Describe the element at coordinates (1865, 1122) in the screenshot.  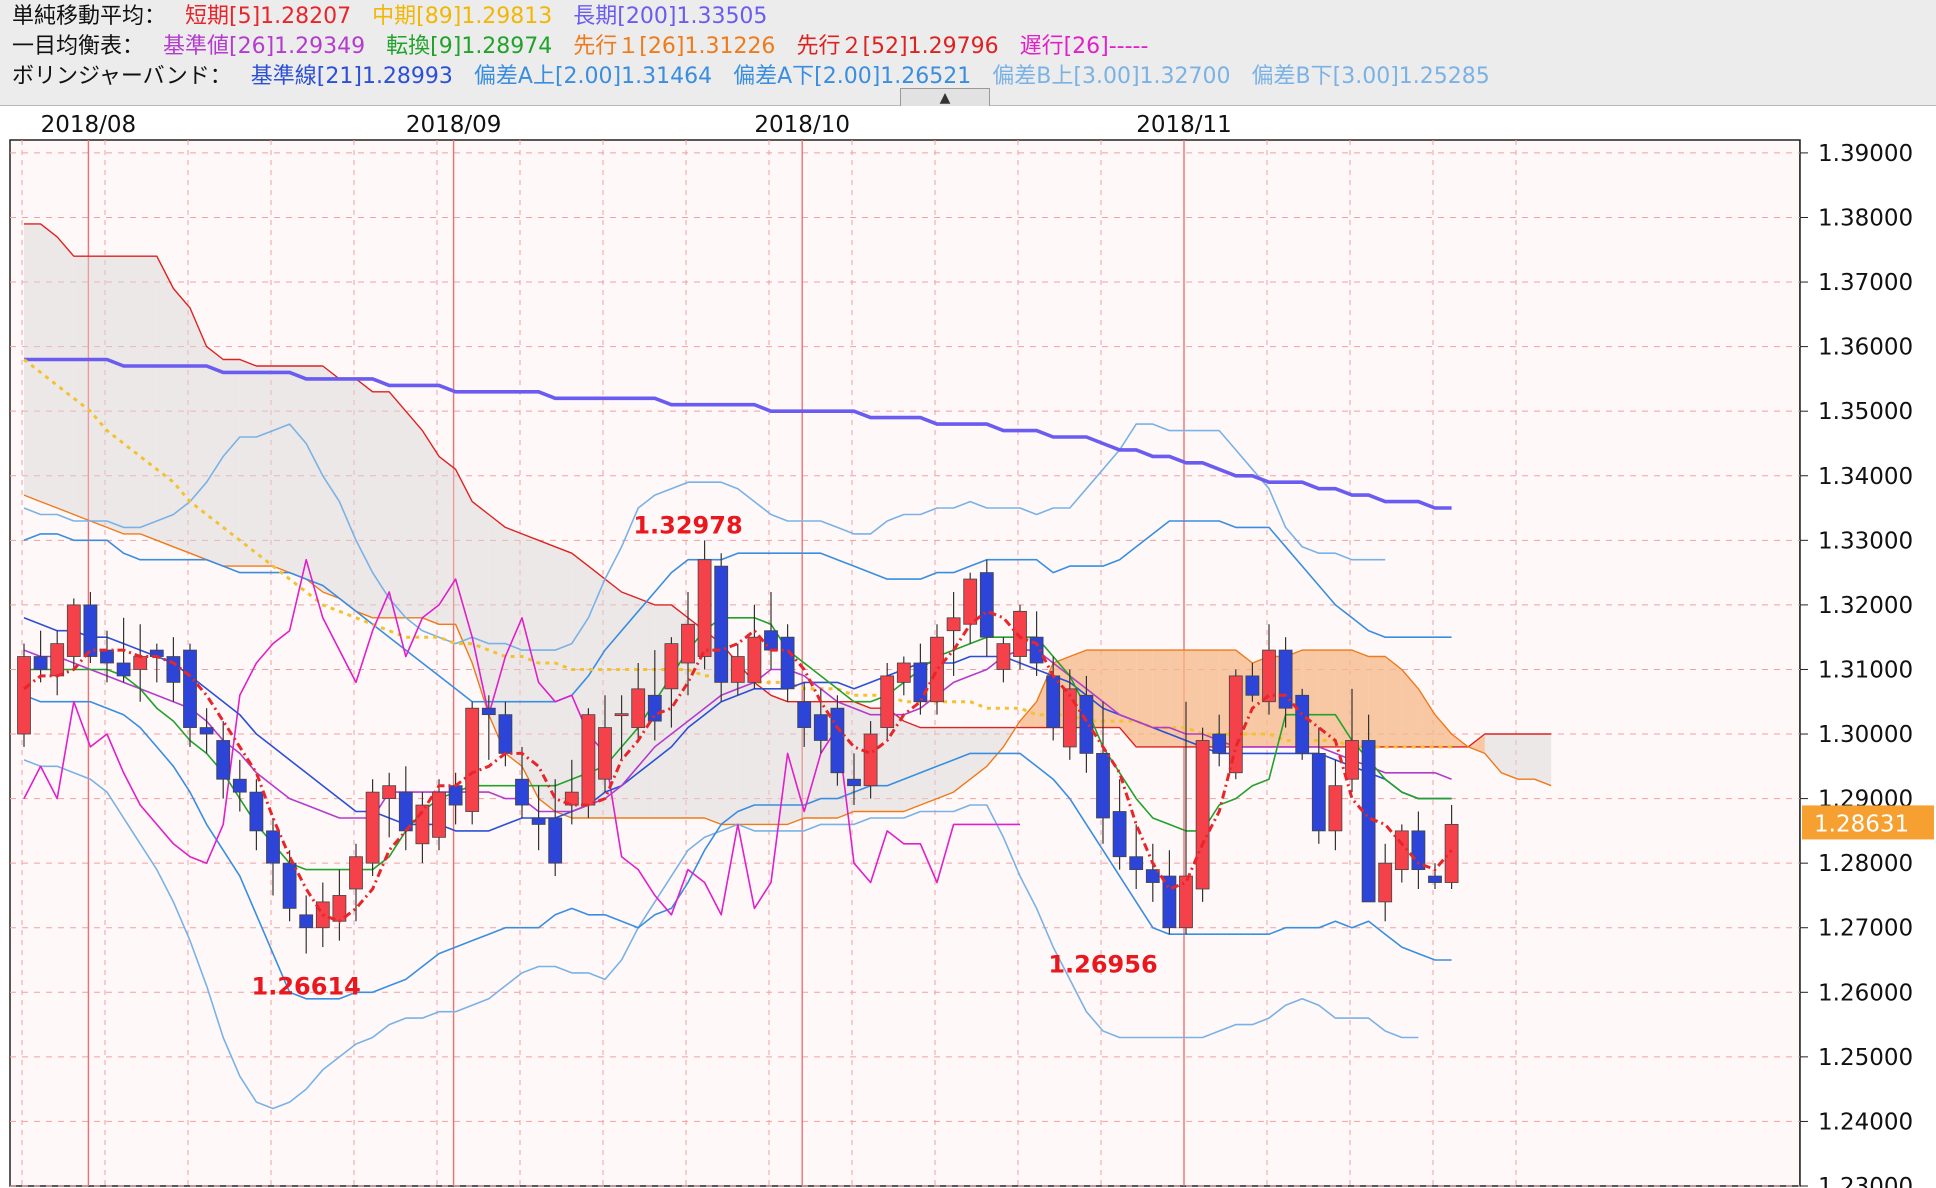
I see `price-tick-label: 1.24000` at that location.